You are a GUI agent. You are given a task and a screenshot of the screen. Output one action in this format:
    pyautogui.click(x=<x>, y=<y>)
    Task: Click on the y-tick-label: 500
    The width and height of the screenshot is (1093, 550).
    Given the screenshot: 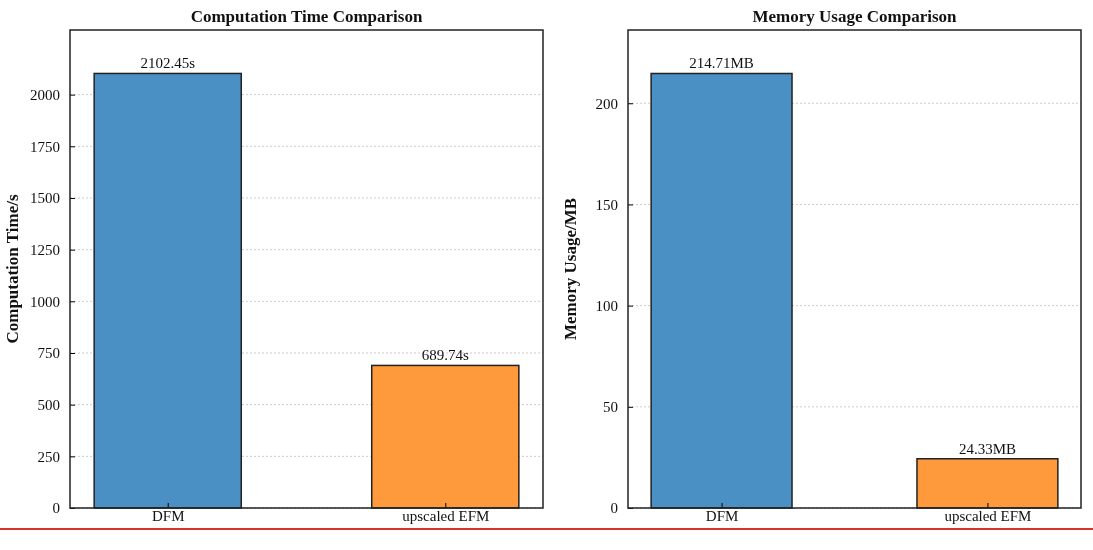 What is the action you would take?
    pyautogui.click(x=48, y=404)
    